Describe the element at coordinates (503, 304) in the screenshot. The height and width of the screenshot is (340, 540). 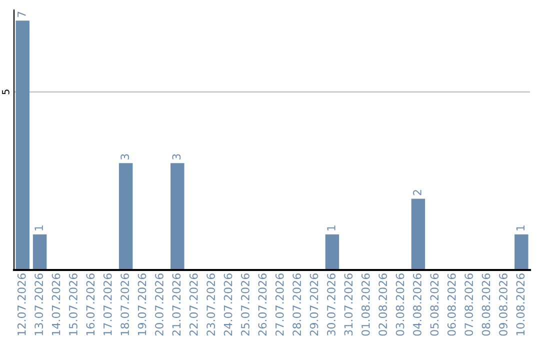
I see `x-tick-label: 09.08.2026` at that location.